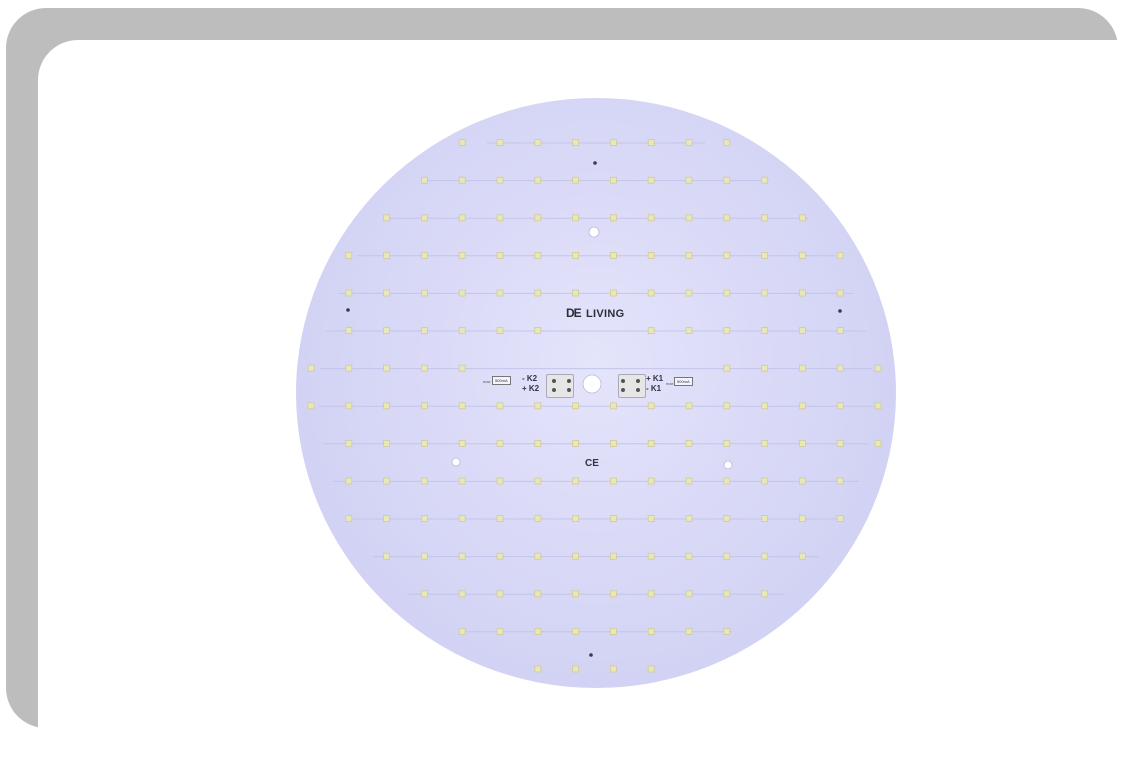 The height and width of the screenshot is (780, 1143). What do you see at coordinates (840, 311) in the screenshot?
I see `via-dot` at bounding box center [840, 311].